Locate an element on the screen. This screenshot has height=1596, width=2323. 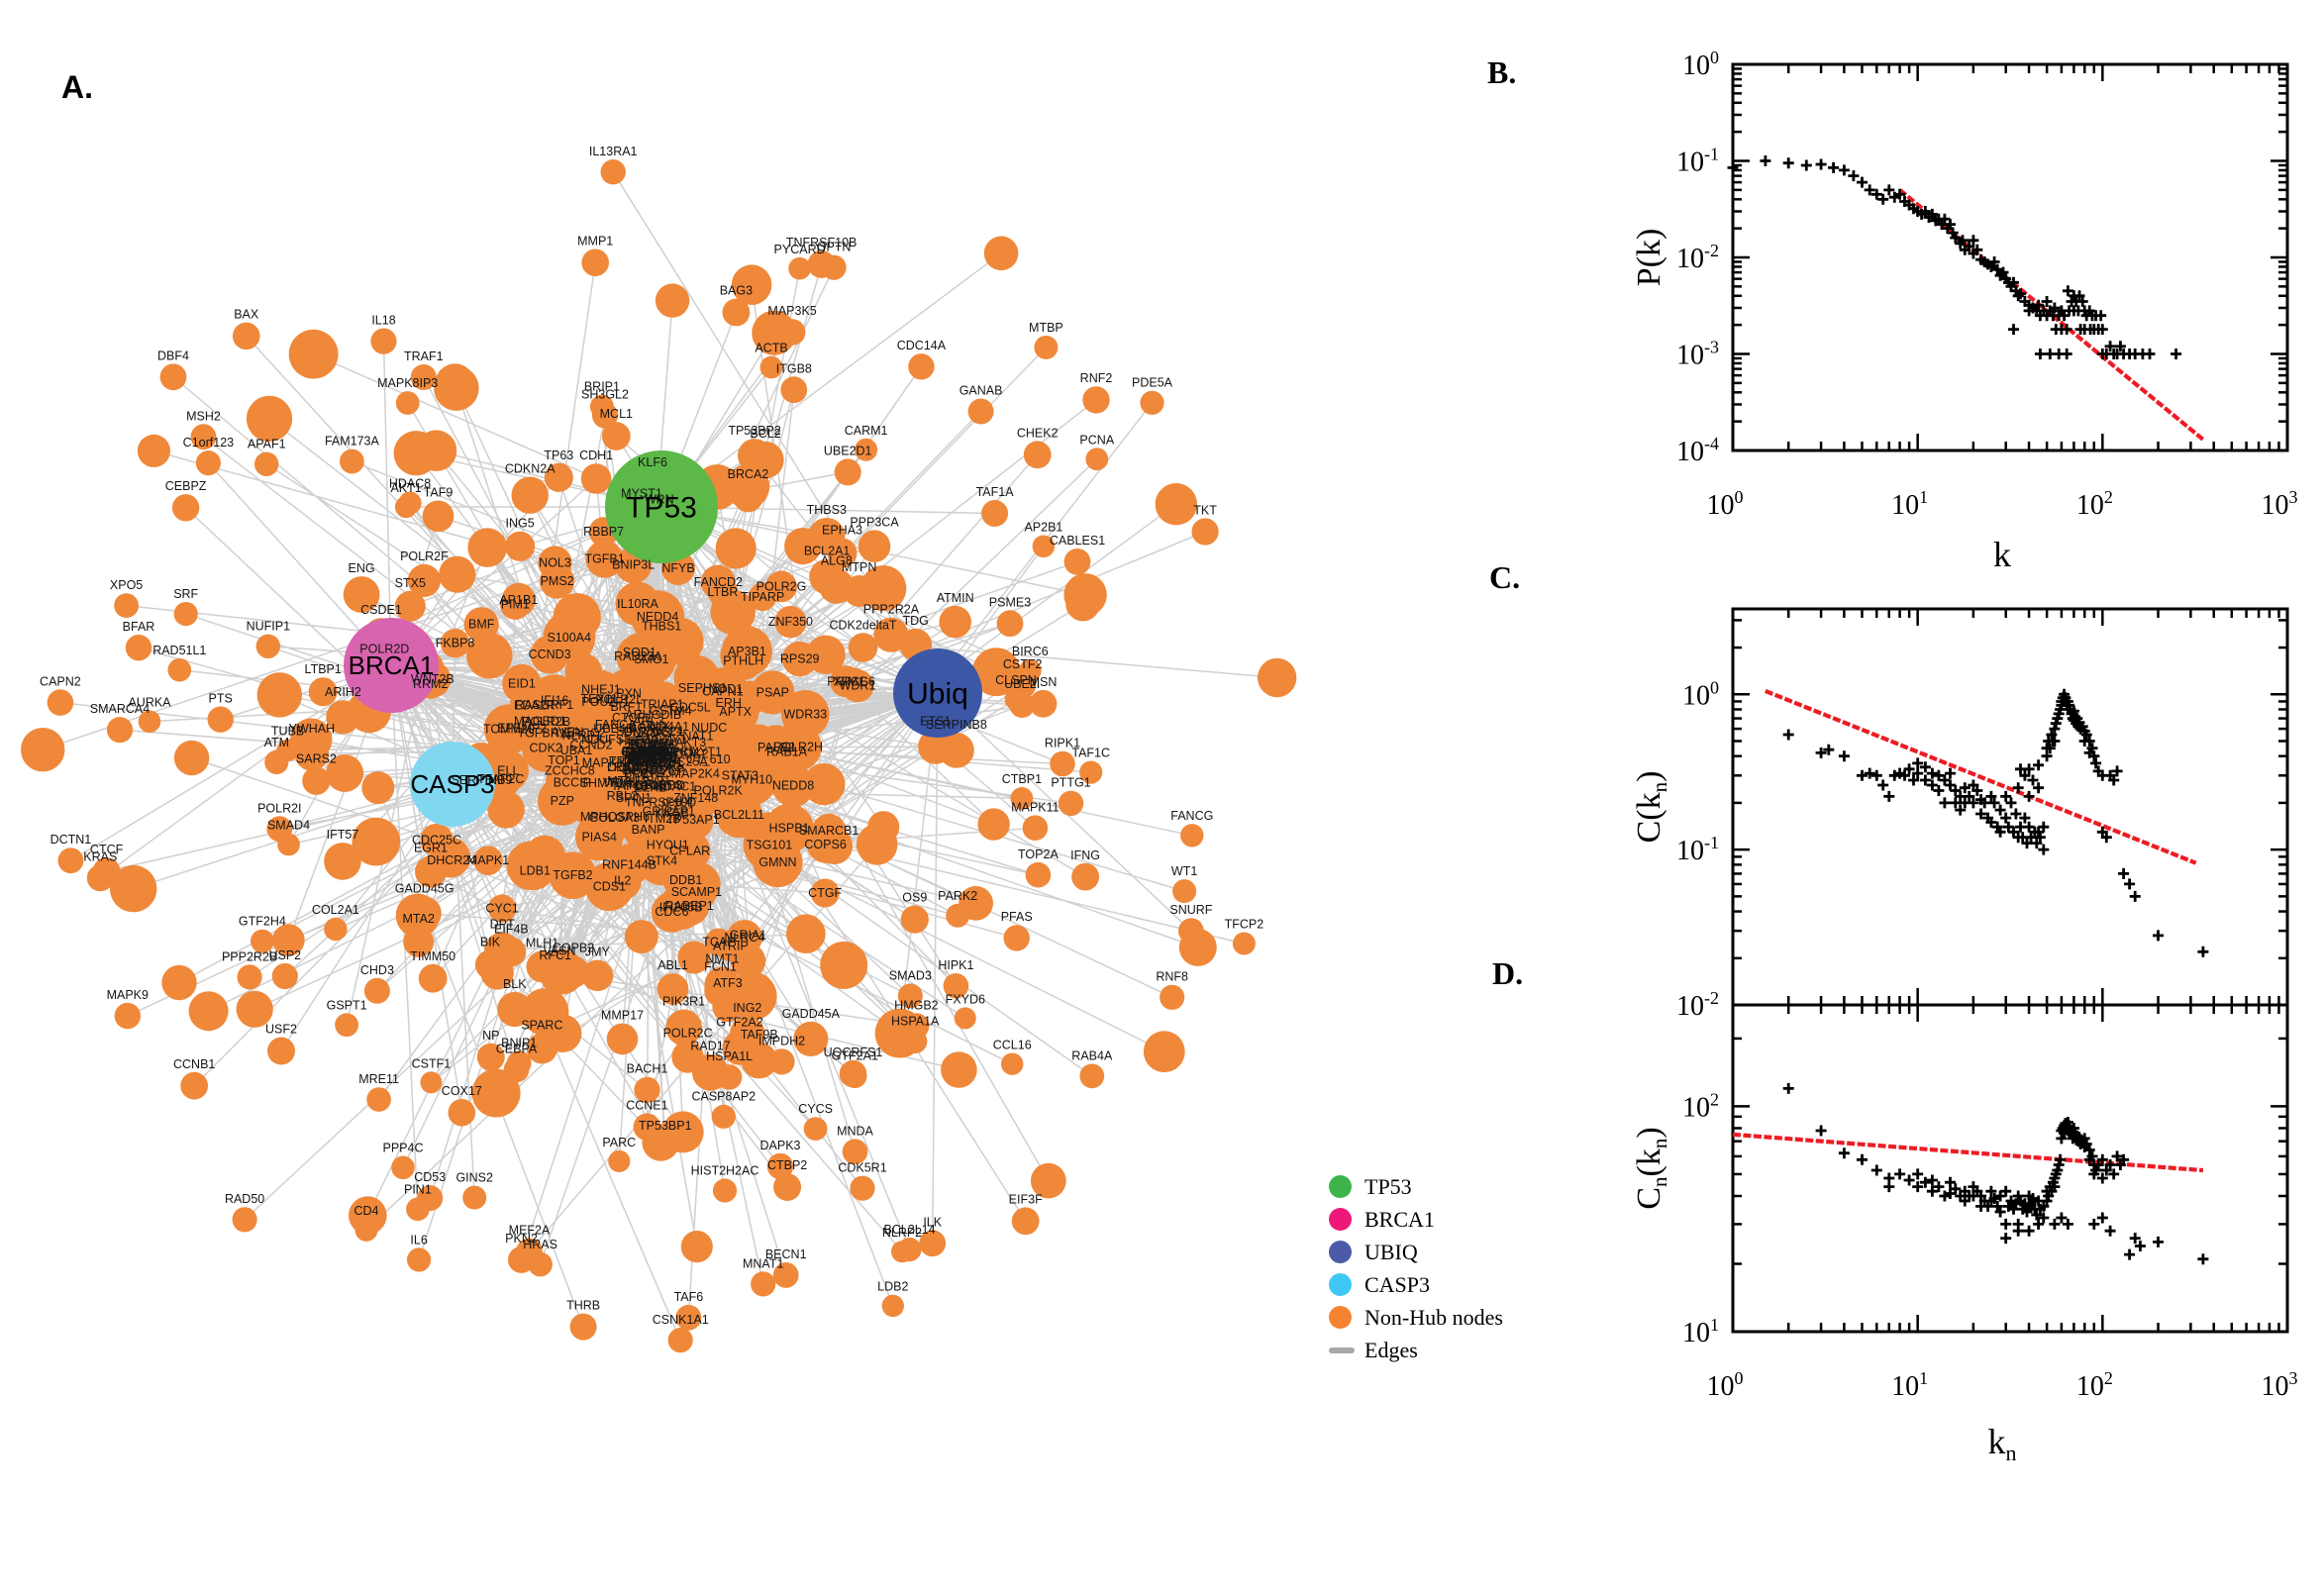
gene-label: IL18 is located at coordinates (383, 321).